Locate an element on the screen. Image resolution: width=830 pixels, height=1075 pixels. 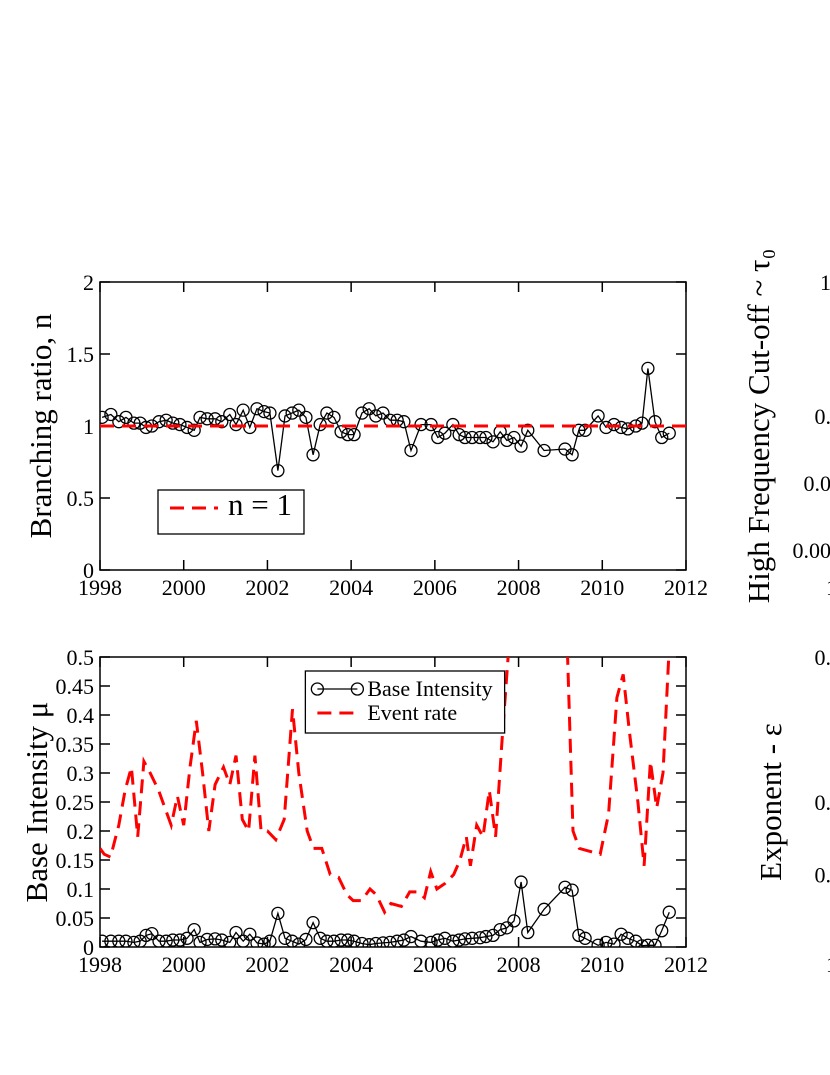
x-tick-label: 1998 is located at coordinates (100, 587).